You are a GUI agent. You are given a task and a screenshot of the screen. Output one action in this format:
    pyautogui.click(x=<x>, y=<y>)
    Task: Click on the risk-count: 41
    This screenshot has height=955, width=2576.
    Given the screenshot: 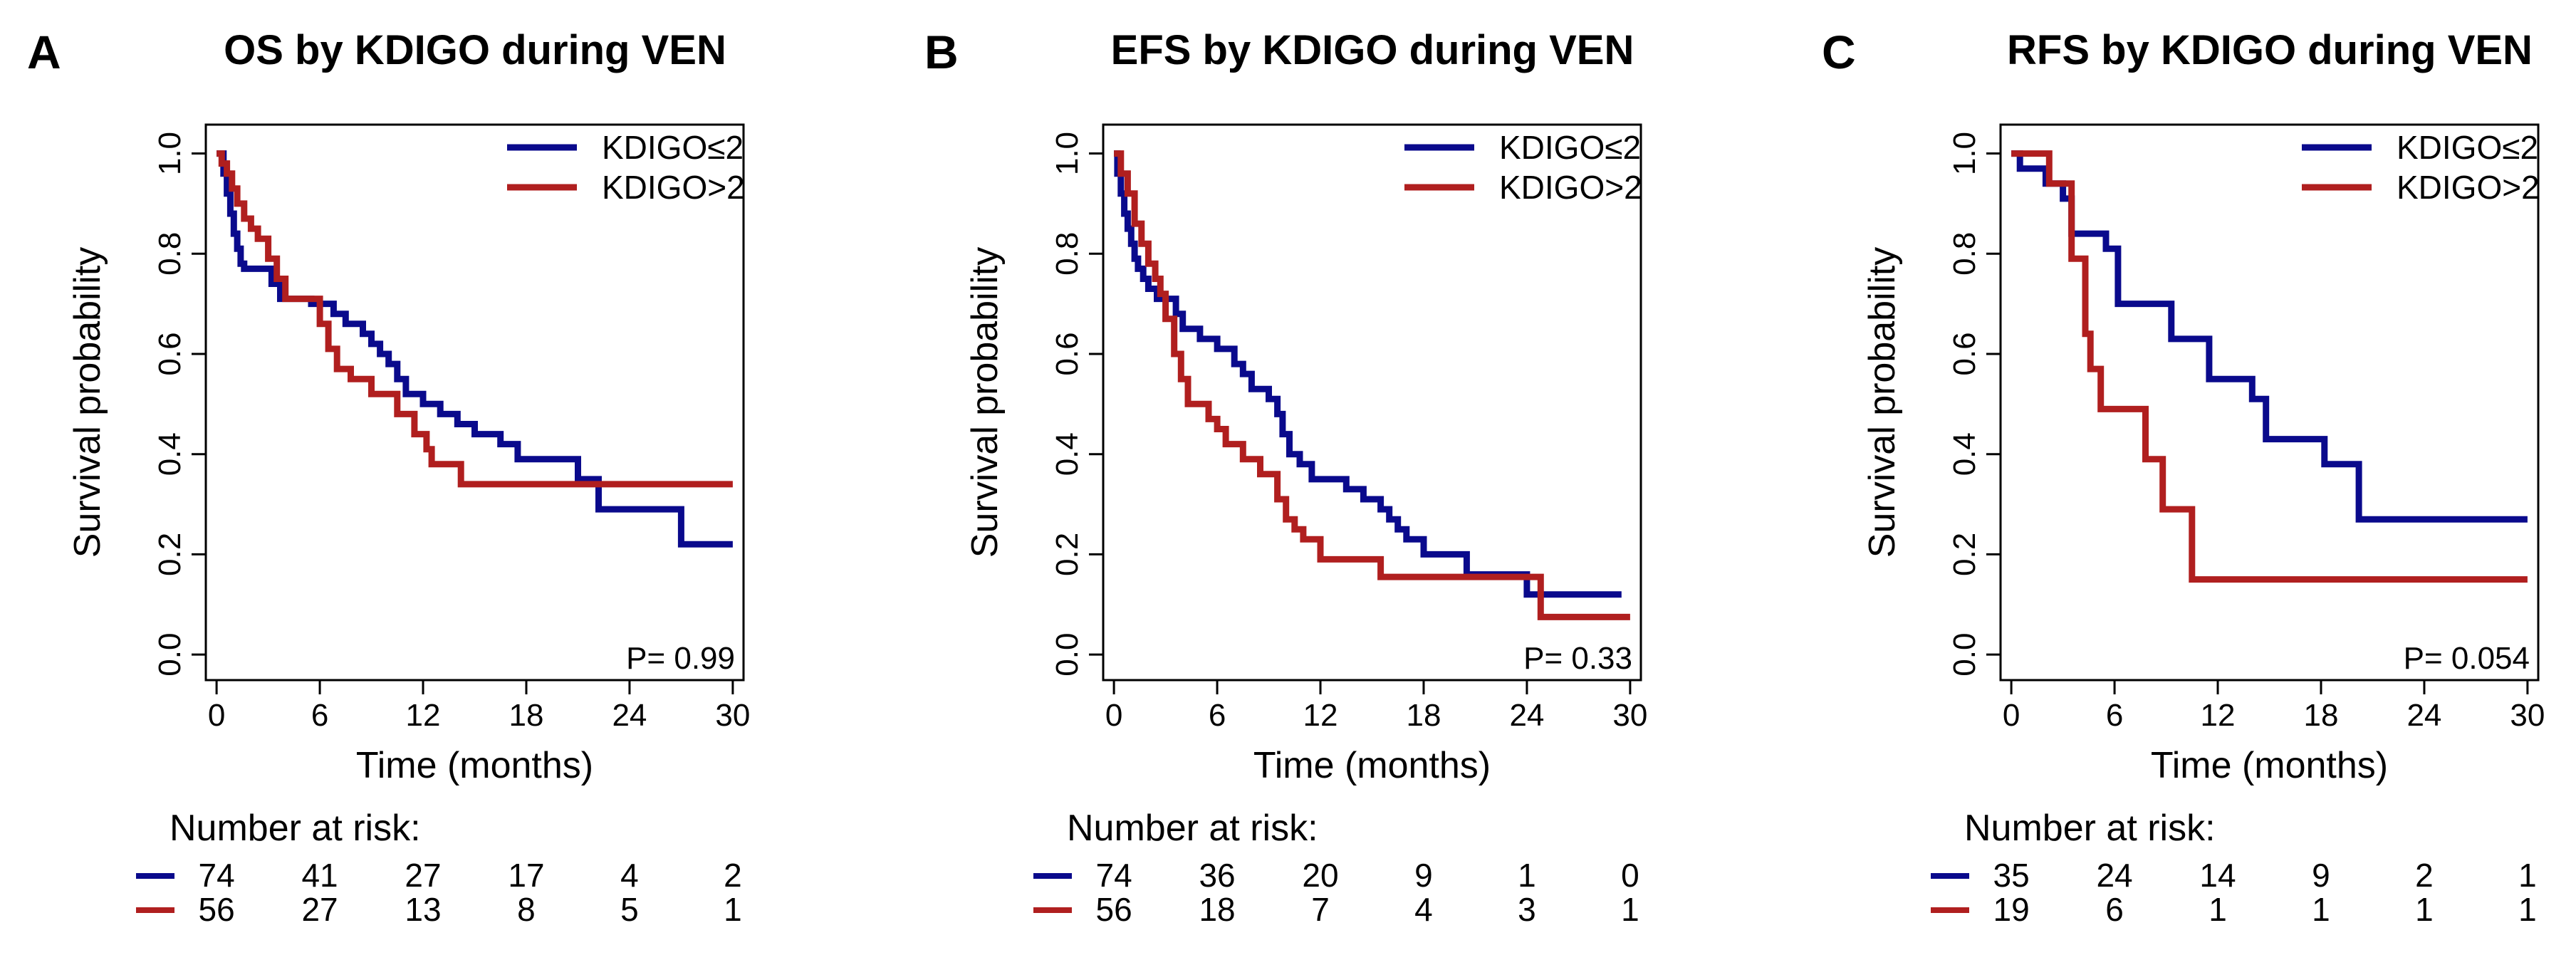 What is the action you would take?
    pyautogui.click(x=319, y=875)
    